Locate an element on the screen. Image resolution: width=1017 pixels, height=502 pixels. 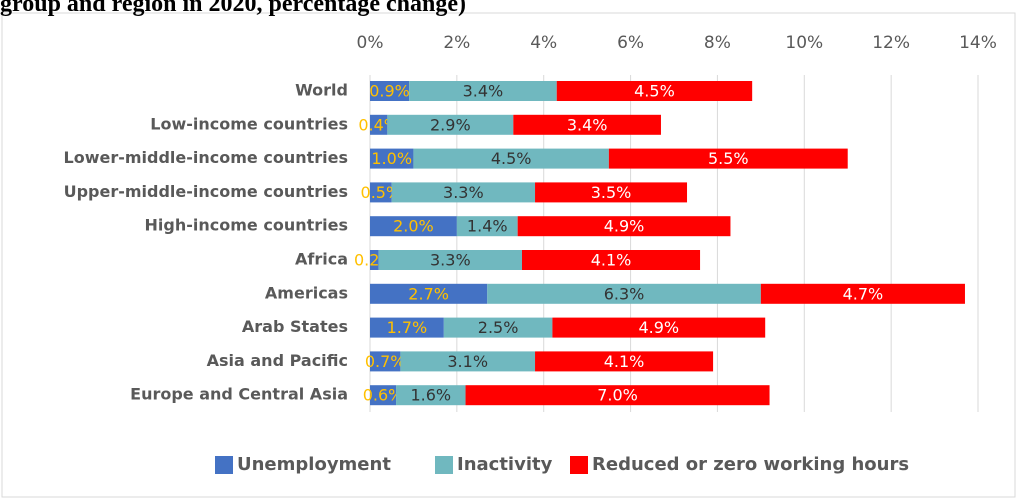
category-label: Arab States is located at coordinates (295, 326).